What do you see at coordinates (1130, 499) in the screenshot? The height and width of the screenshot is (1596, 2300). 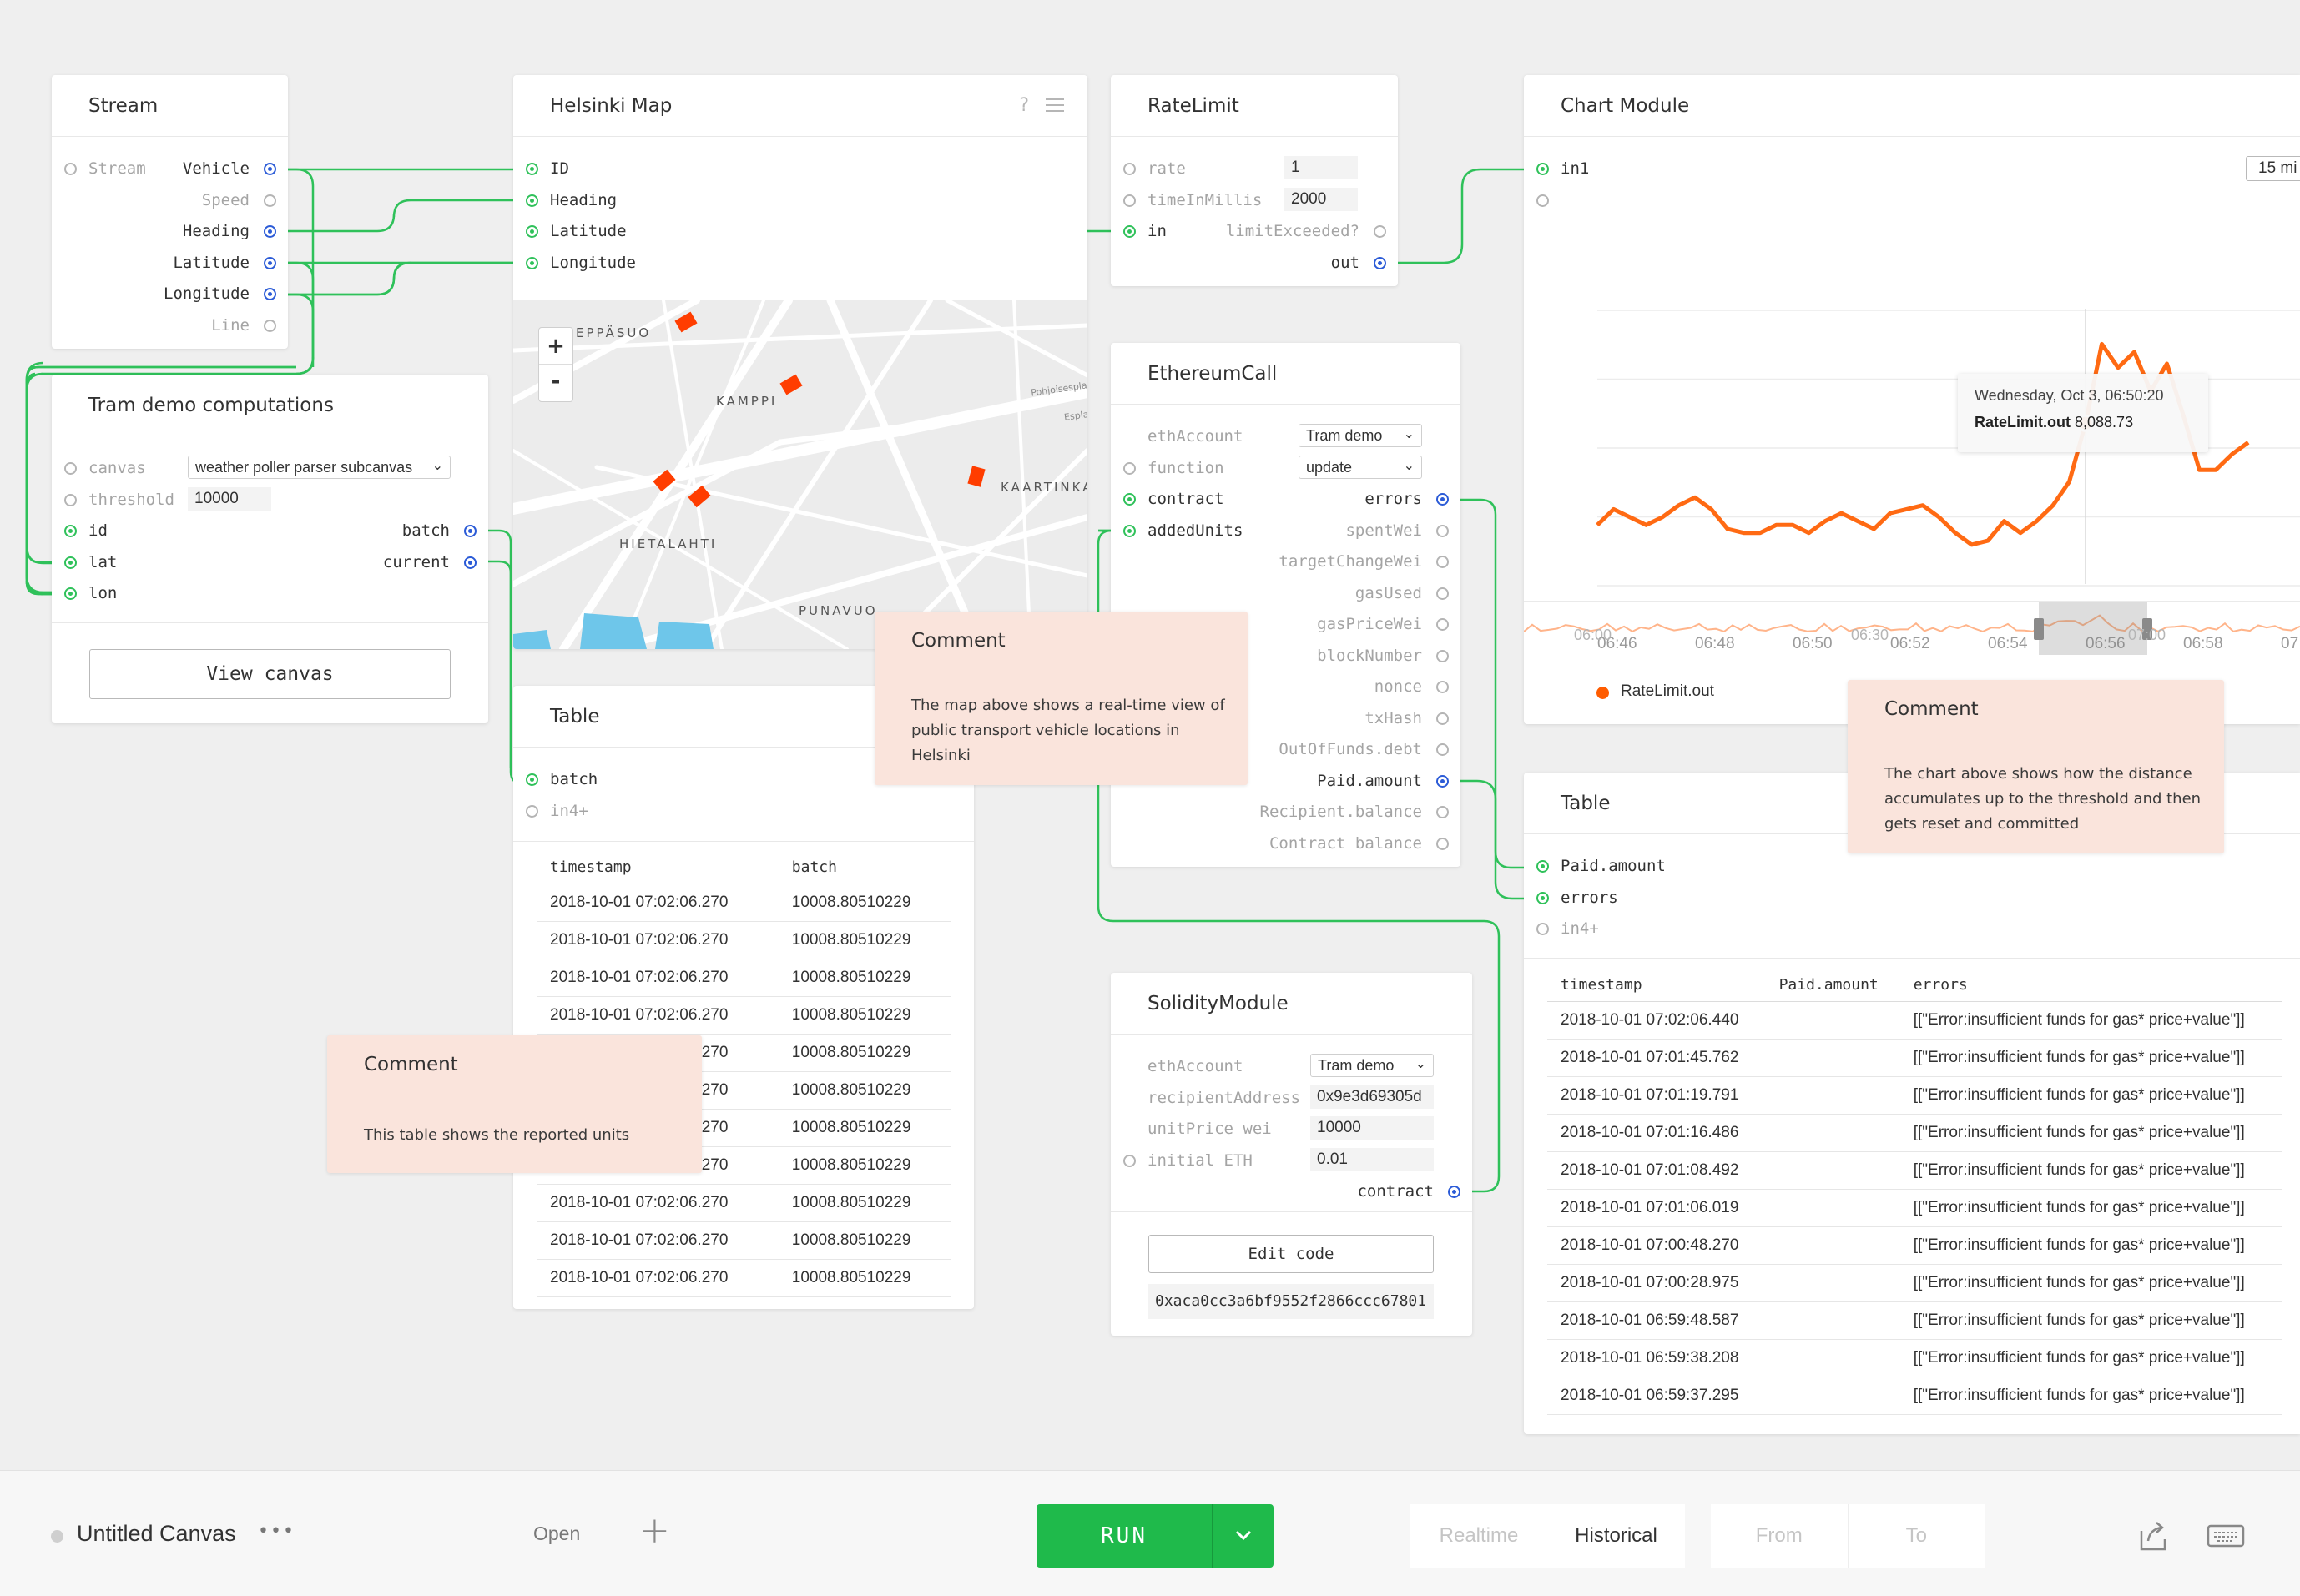 I see `eth-port-contract` at bounding box center [1130, 499].